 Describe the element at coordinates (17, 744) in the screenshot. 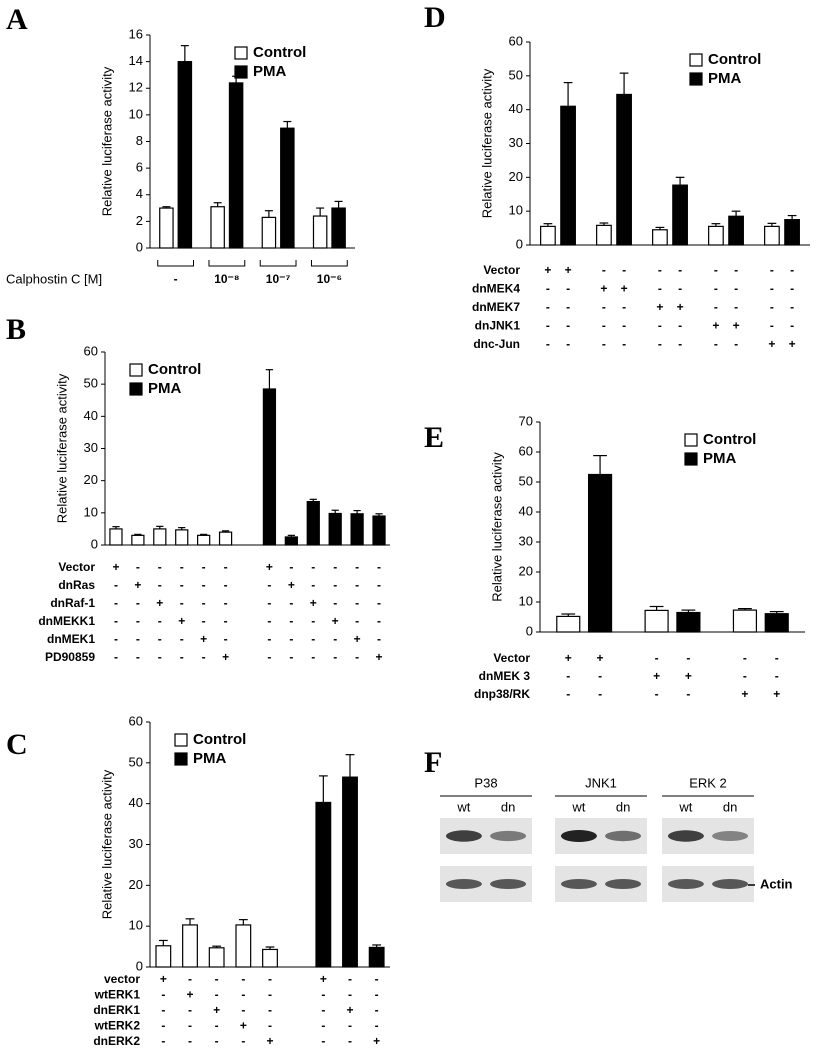

I see `panel-letter: C` at that location.